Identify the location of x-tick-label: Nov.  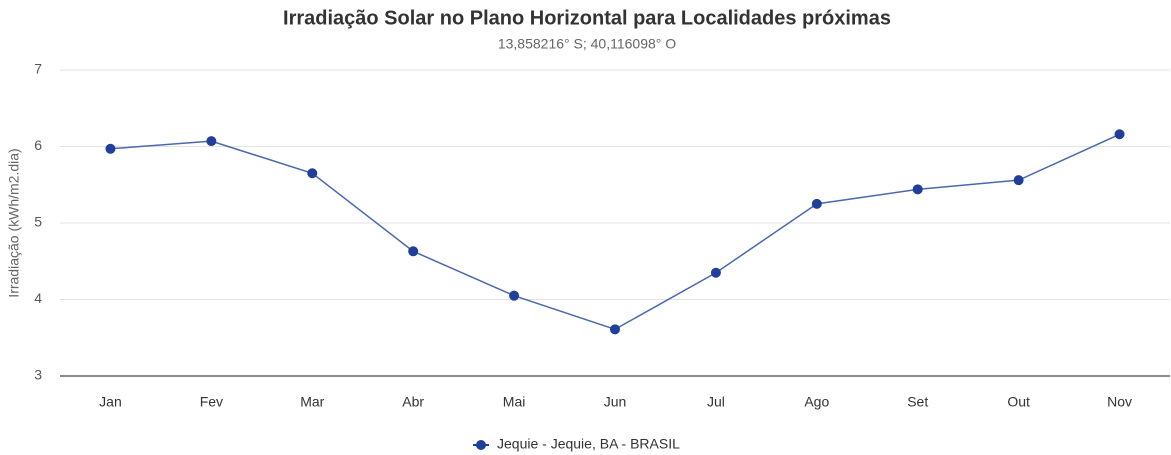
(1119, 402).